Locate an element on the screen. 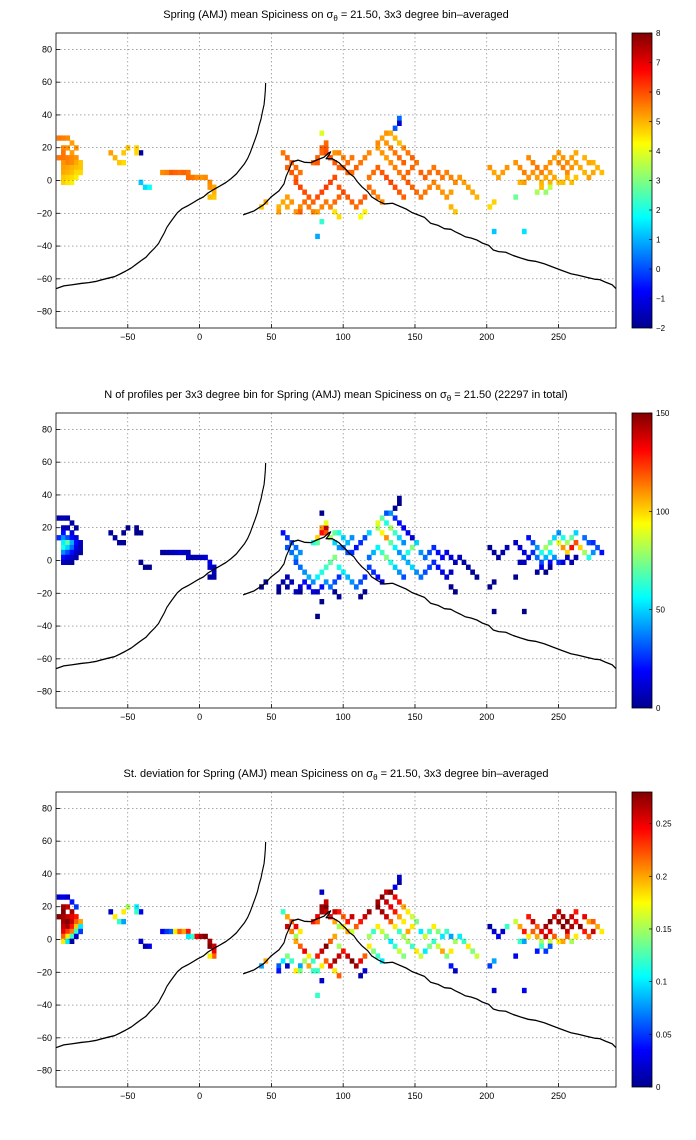  colorbar: −2 −1 0 1 2 3 4 5 6 7 8 is located at coordinates (648, 181).